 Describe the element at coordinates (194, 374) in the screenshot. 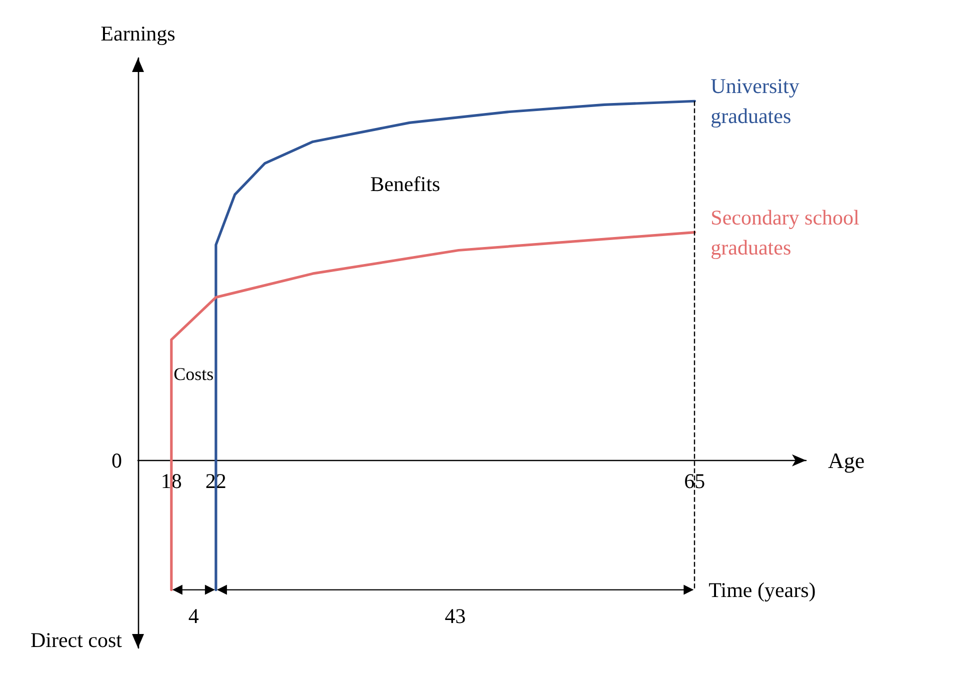

I see `annotation: Costs` at that location.